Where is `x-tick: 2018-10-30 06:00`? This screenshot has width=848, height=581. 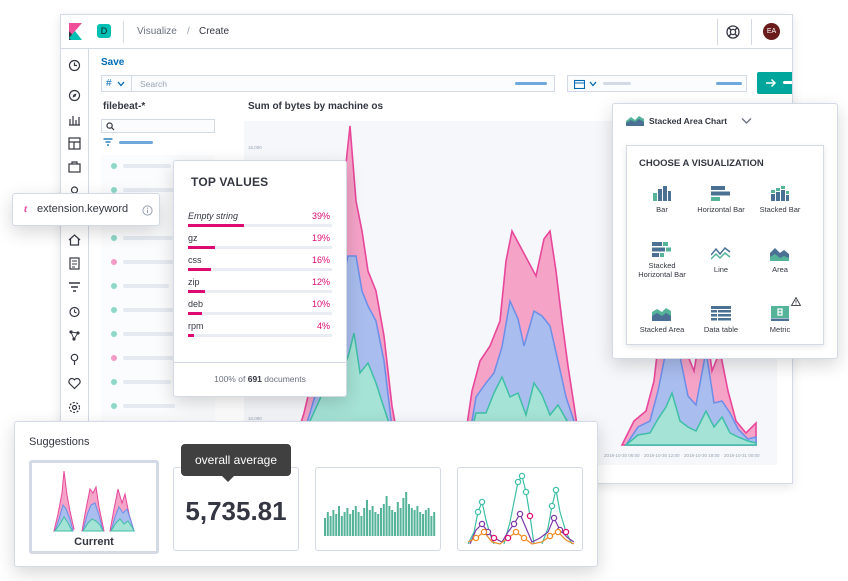 x-tick: 2018-10-30 06:00 is located at coordinates (622, 455).